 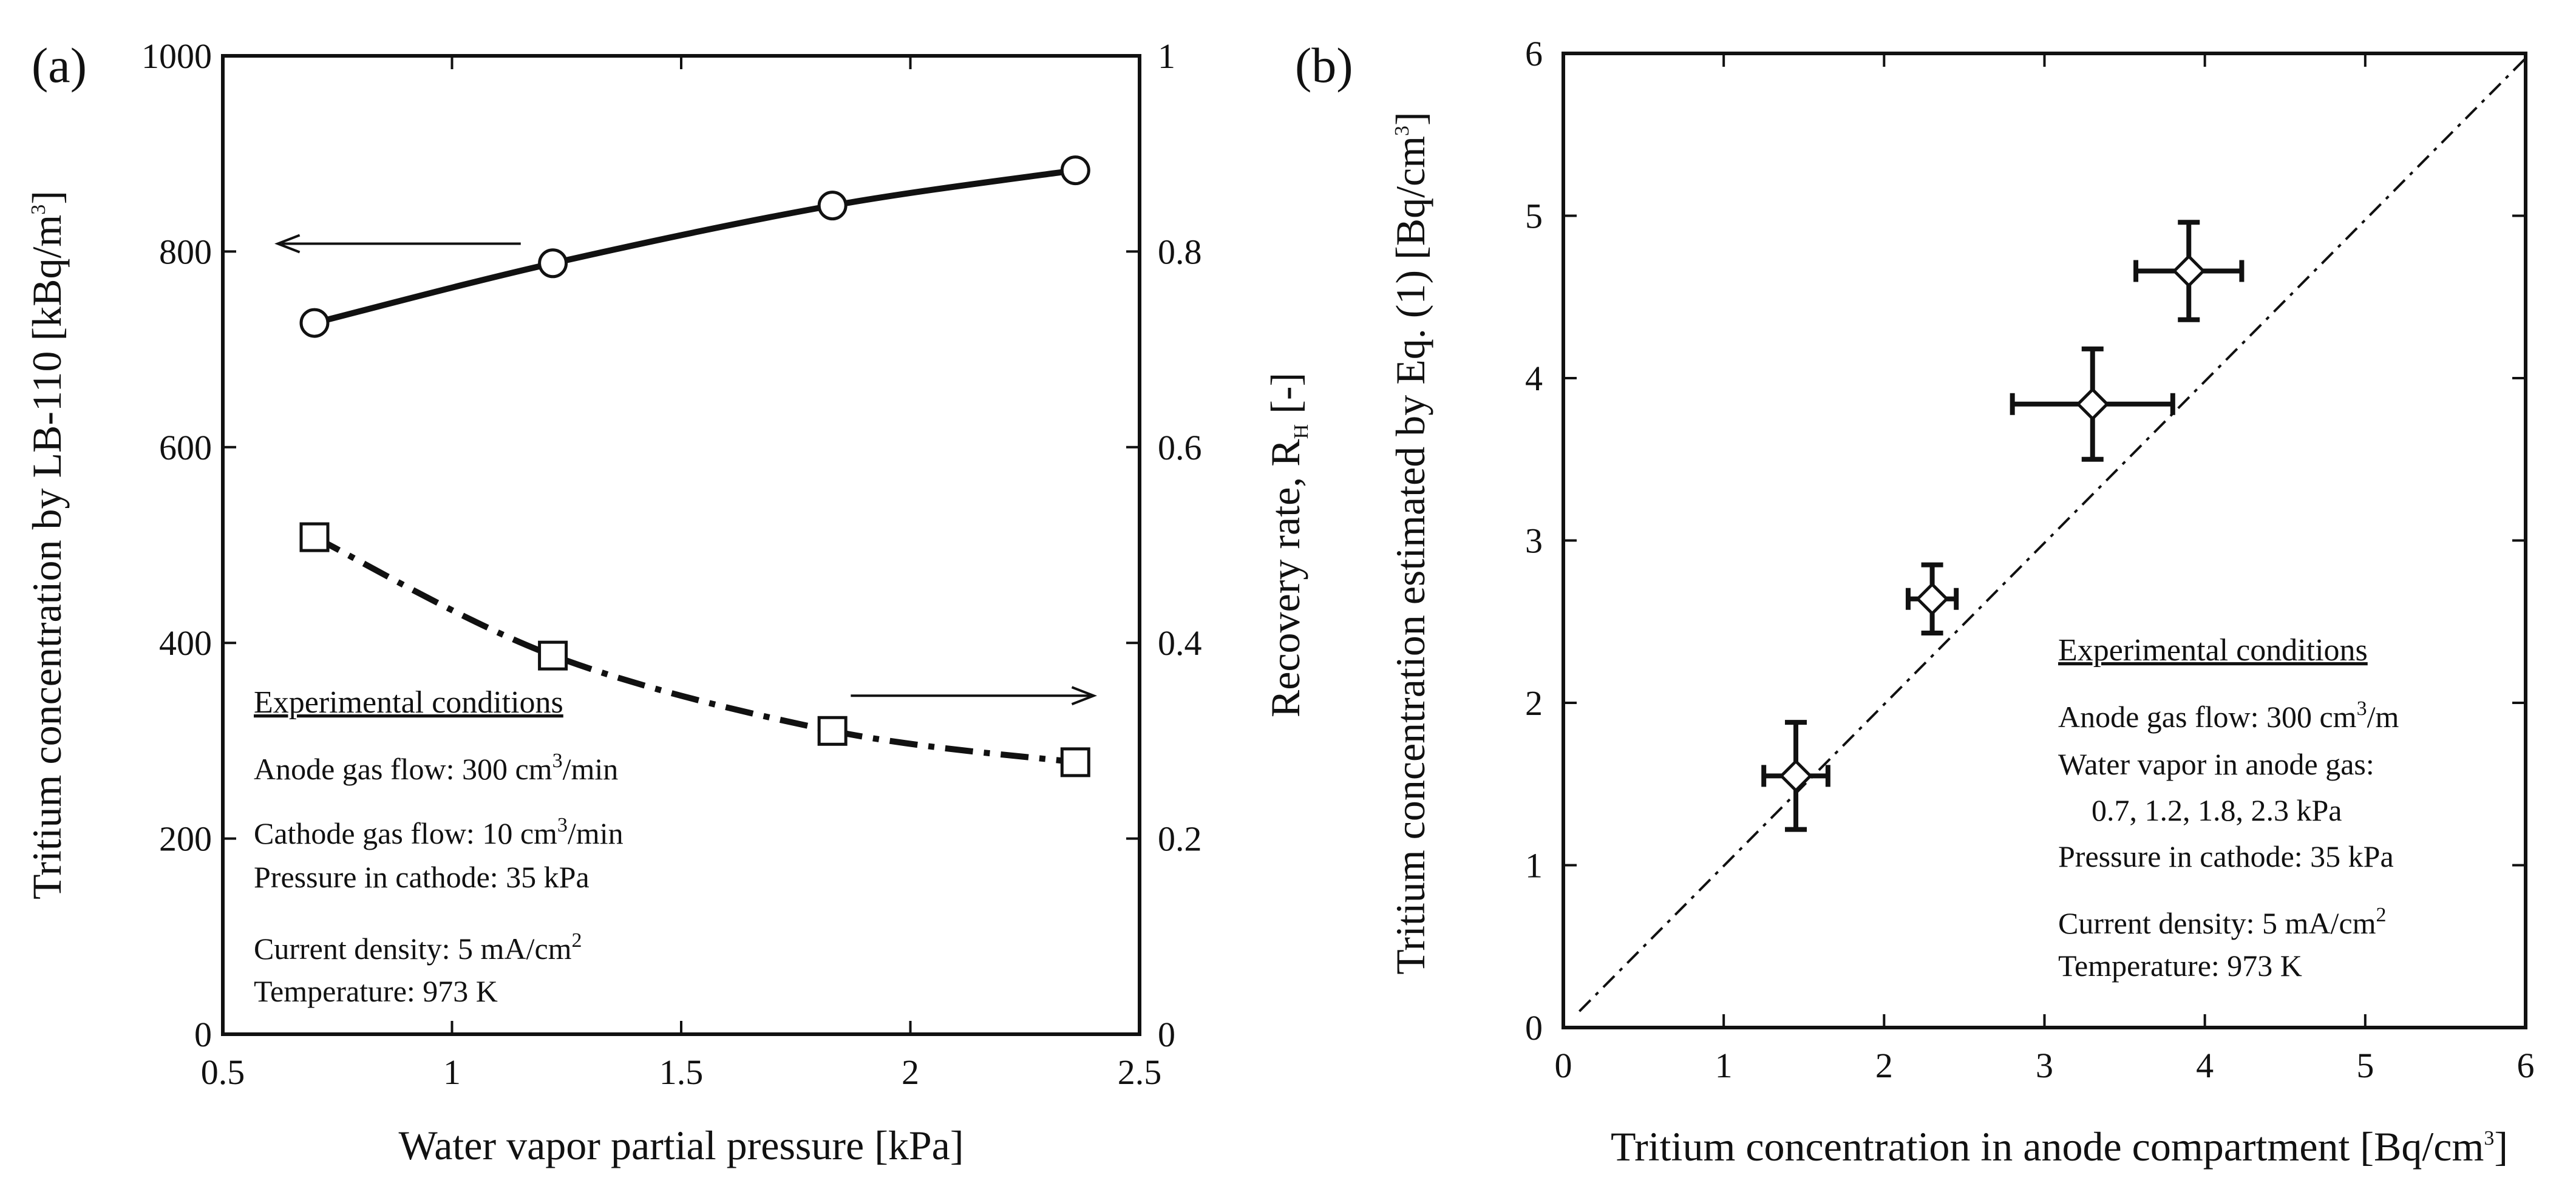 What do you see at coordinates (2228, 715) in the screenshot?
I see `panel-b-condition-line: Anode gas flow: 300 cm3/m` at bounding box center [2228, 715].